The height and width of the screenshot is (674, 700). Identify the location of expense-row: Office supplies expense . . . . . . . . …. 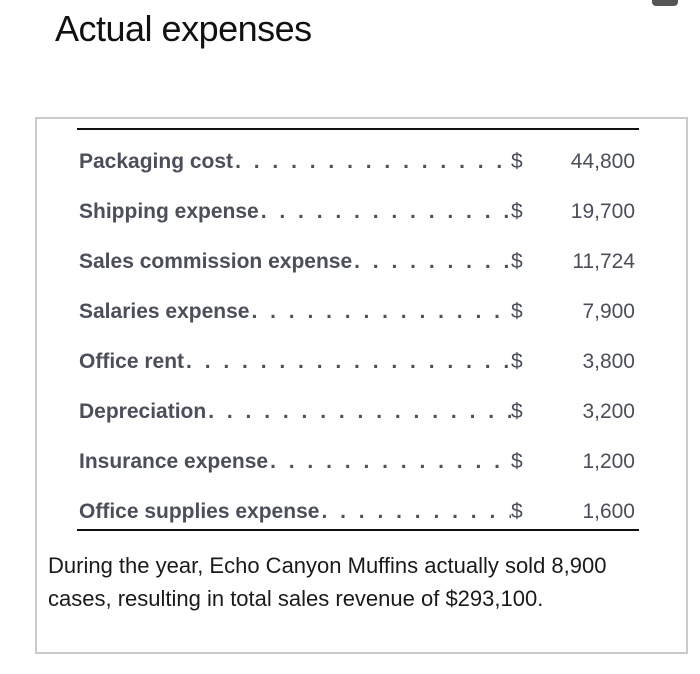
(357, 512).